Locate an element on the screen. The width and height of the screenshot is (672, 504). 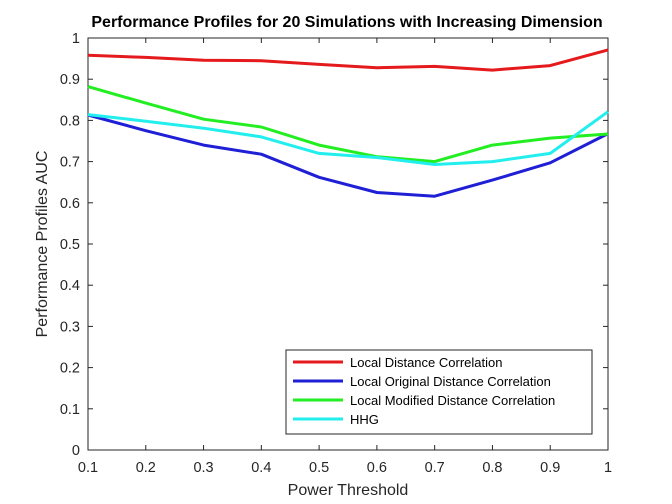
x-tick-label: 0.5 is located at coordinates (319, 468).